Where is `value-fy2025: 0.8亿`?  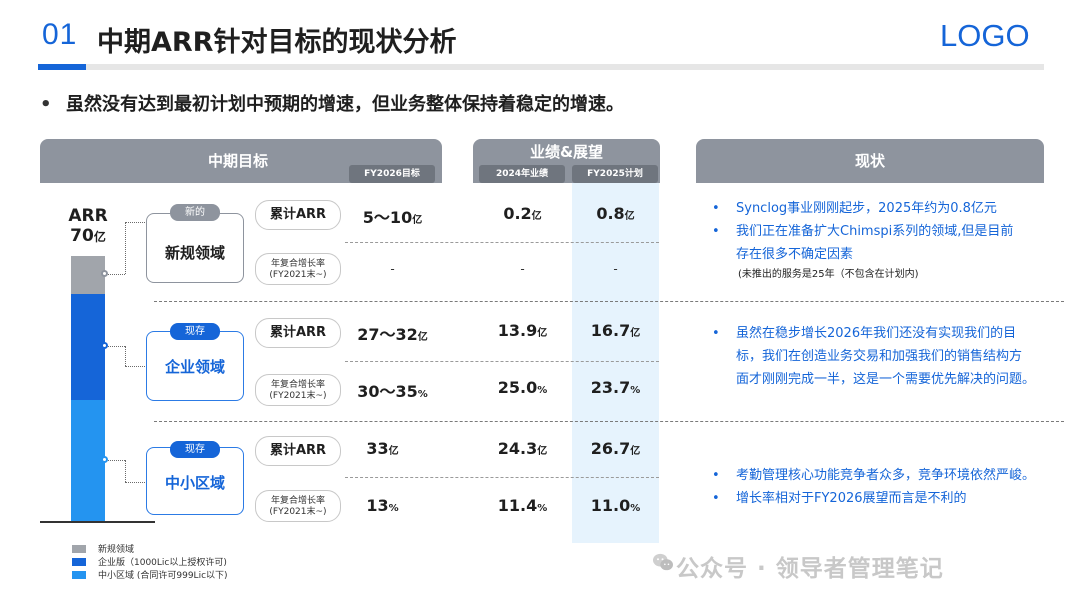 value-fy2025: 0.8亿 is located at coordinates (615, 213).